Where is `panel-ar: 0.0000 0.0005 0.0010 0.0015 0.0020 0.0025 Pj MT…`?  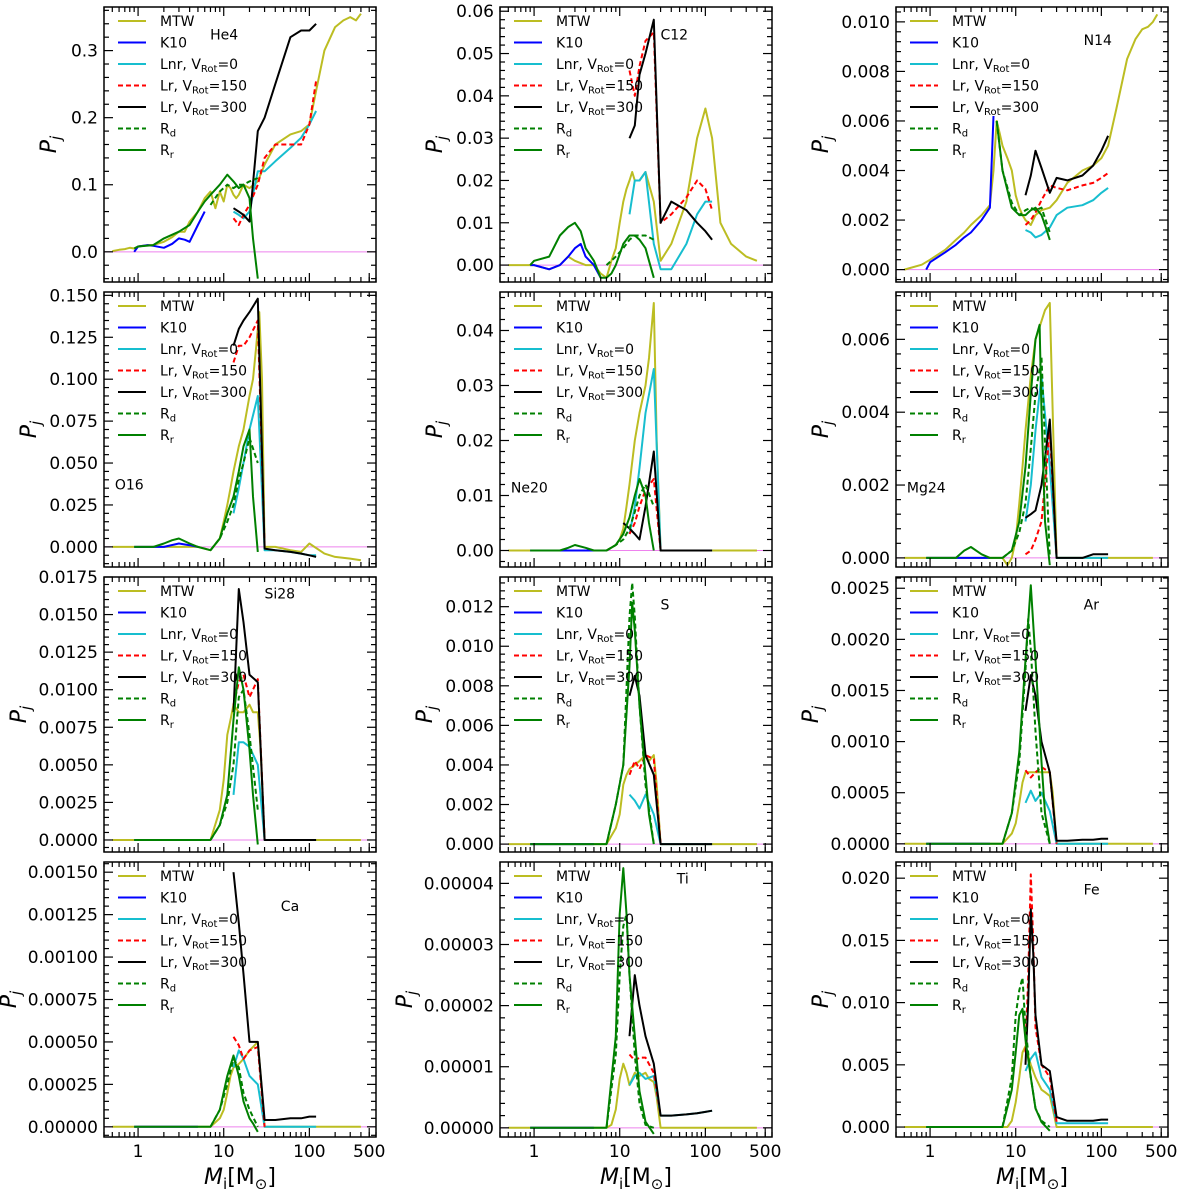 panel-ar: 0.0000 0.0005 0.0010 0.0015 0.0020 0.0025 Pj MT… is located at coordinates (984, 715).